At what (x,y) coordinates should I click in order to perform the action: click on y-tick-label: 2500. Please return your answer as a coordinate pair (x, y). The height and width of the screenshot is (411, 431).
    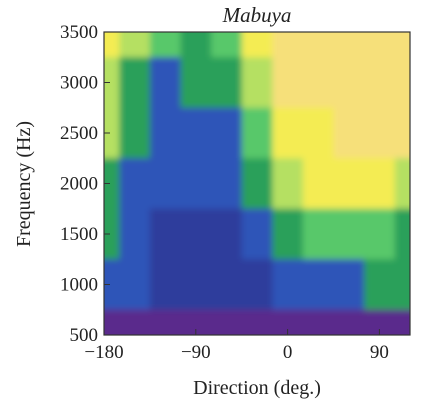
    Looking at the image, I should click on (79, 133).